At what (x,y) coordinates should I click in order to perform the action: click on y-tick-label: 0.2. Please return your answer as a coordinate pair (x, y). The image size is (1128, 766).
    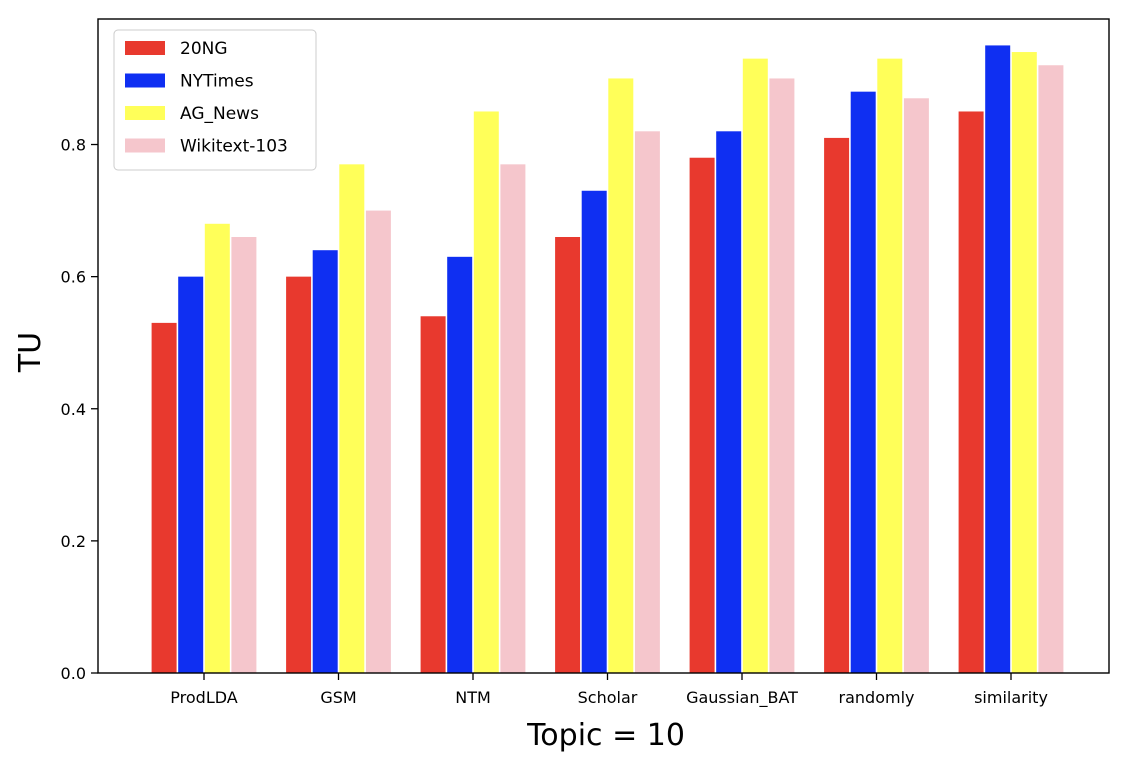
    Looking at the image, I should click on (73, 541).